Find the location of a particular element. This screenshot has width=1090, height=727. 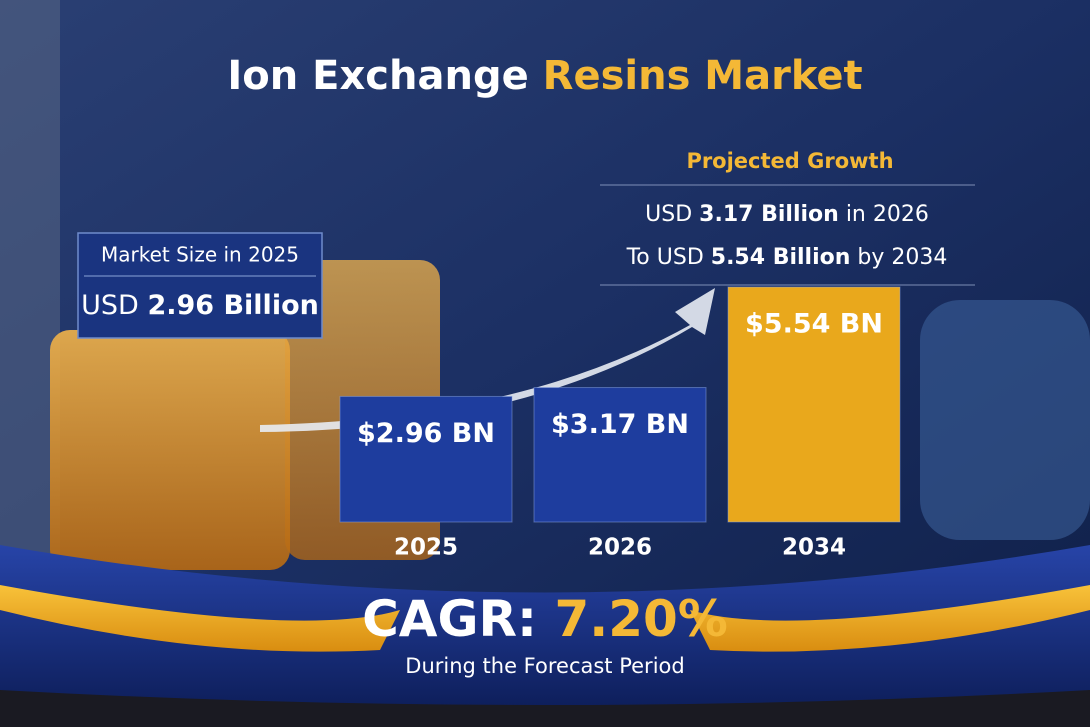

value-label: $3.17 BN is located at coordinates (620, 424).